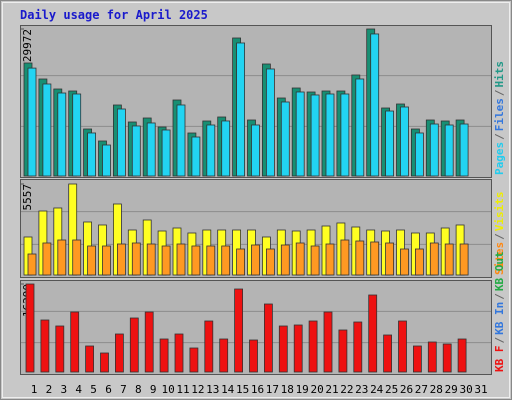 Image resolution: width=512 pixels, height=400 pixels. I want to click on legend-label: Visits, so click(499, 212).